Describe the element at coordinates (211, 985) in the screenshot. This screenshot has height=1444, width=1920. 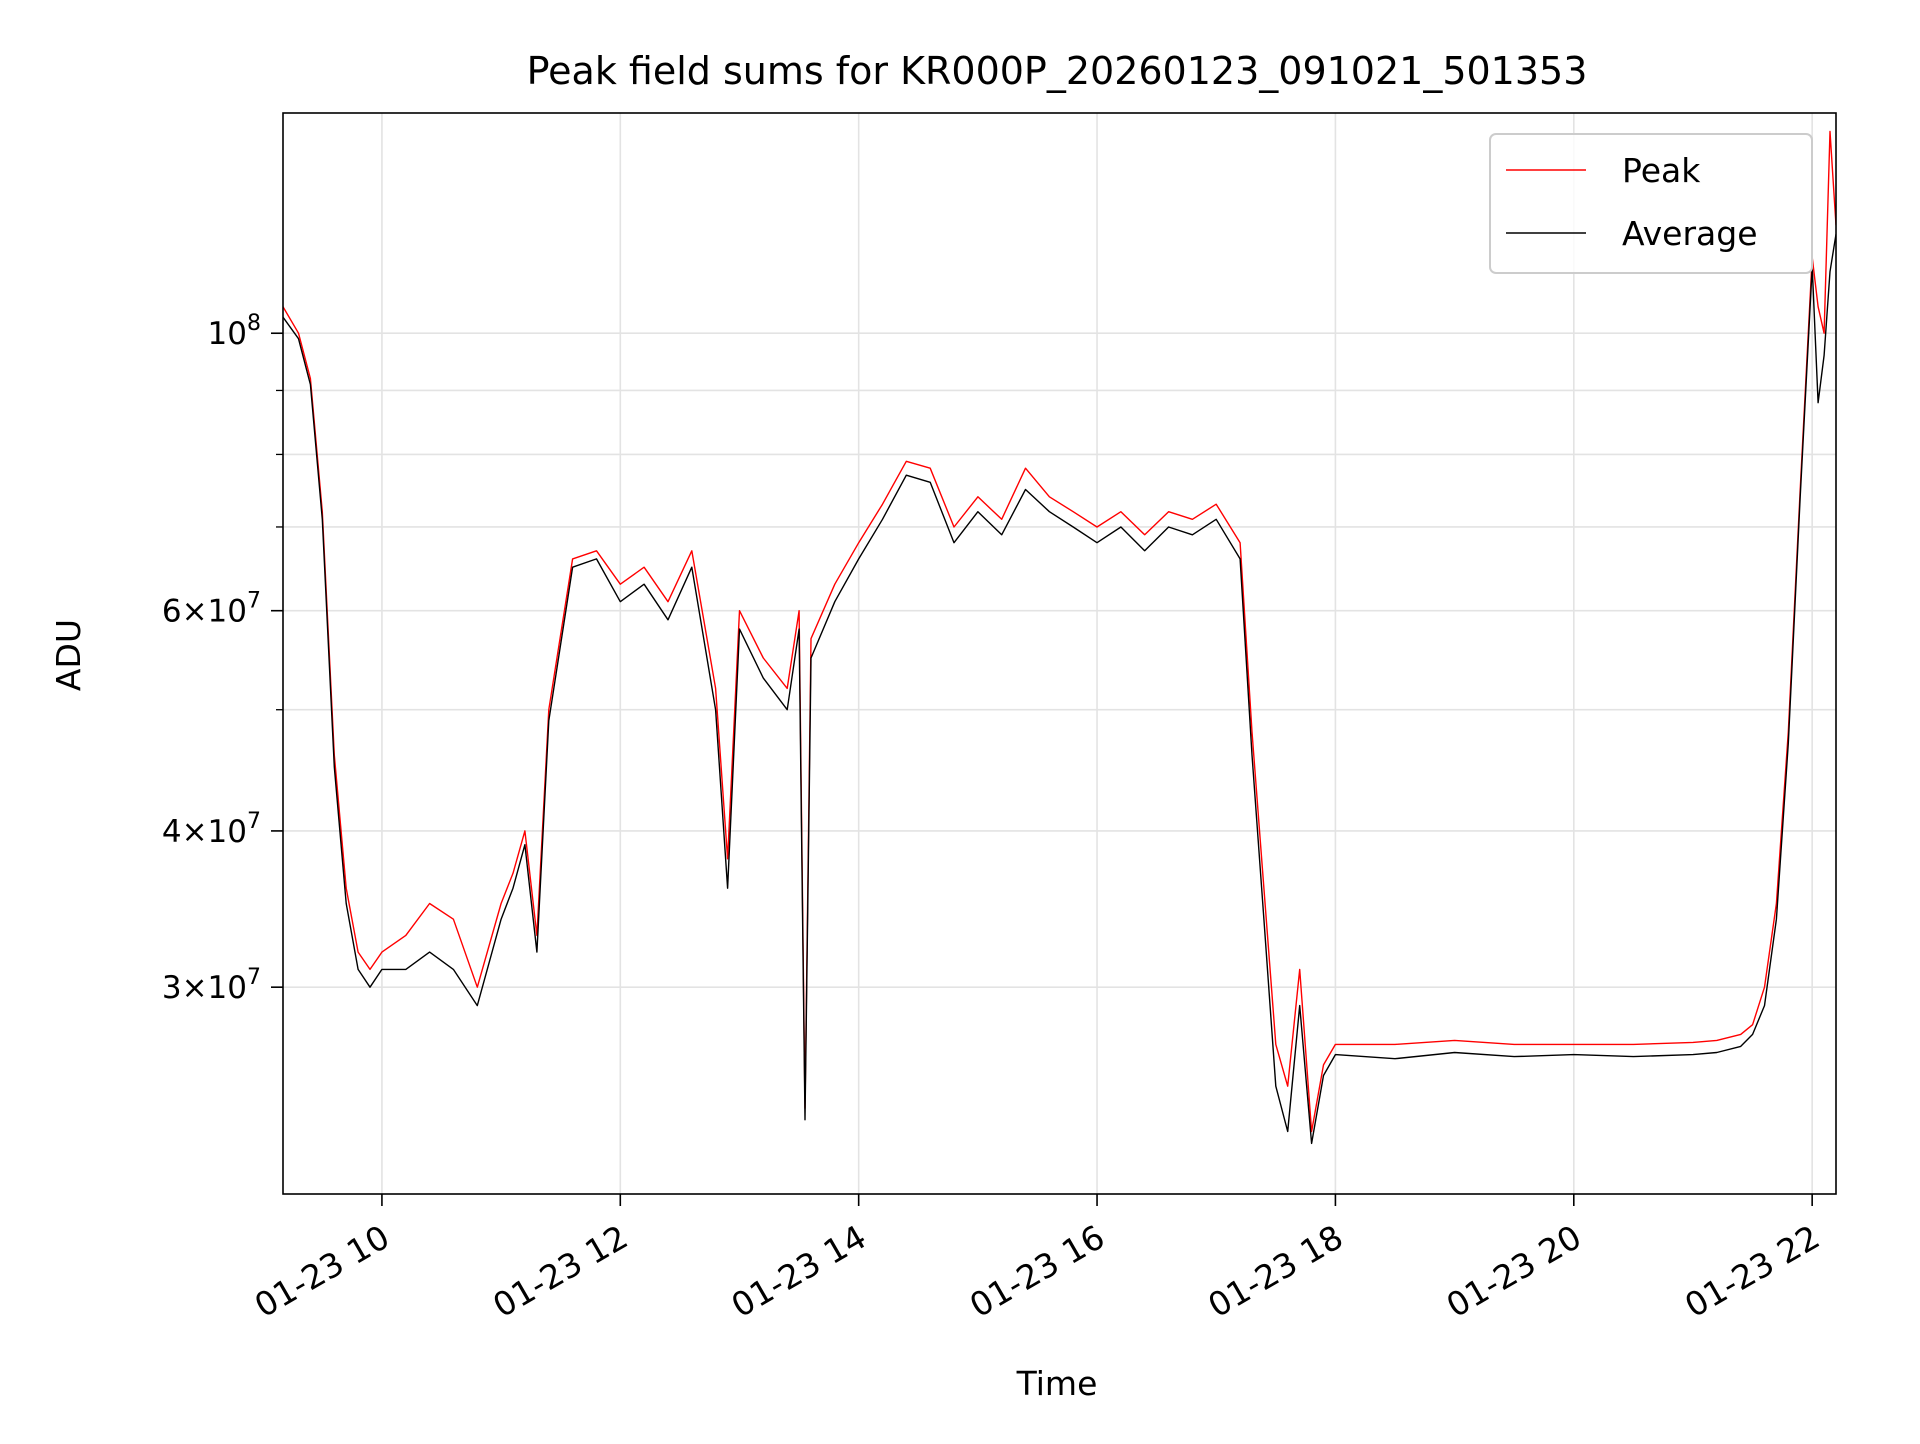
I see `y-tick-label: 3×107` at that location.